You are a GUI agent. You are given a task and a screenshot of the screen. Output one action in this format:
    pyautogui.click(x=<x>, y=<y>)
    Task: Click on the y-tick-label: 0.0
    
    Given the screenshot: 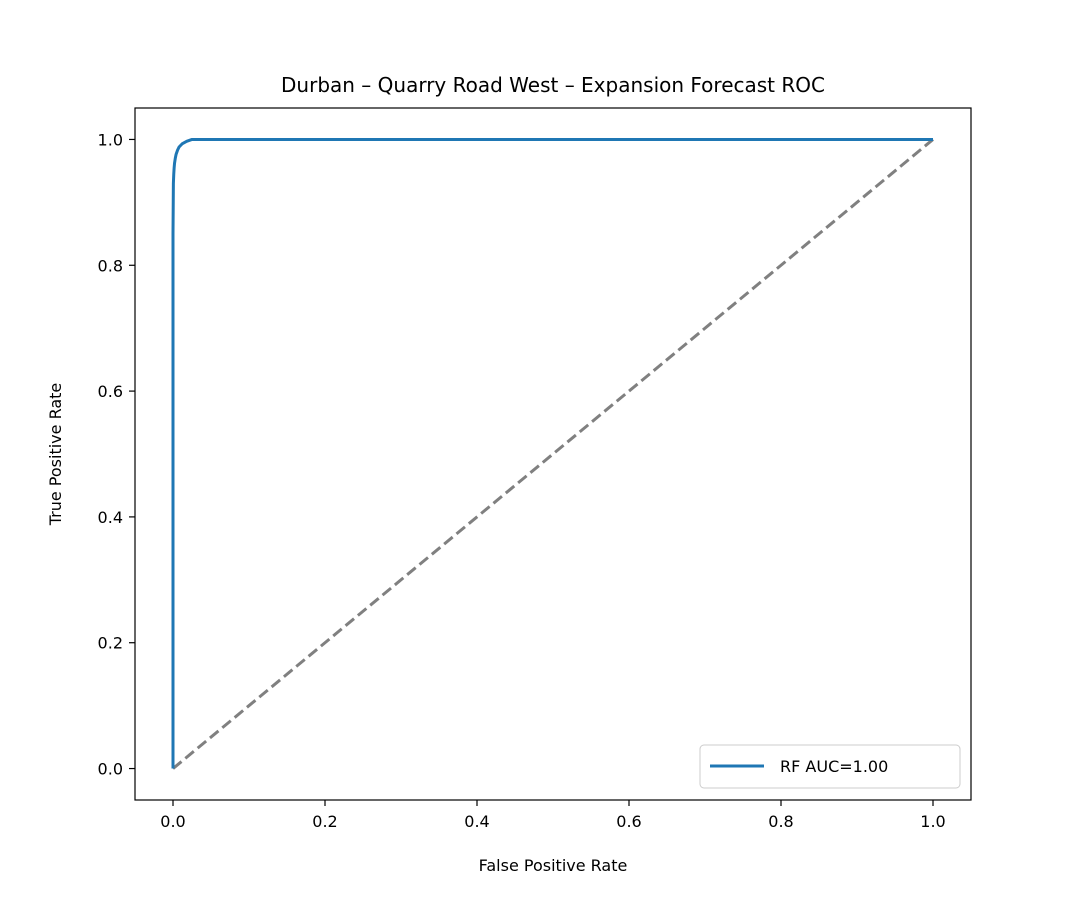 What is the action you would take?
    pyautogui.click(x=110, y=769)
    